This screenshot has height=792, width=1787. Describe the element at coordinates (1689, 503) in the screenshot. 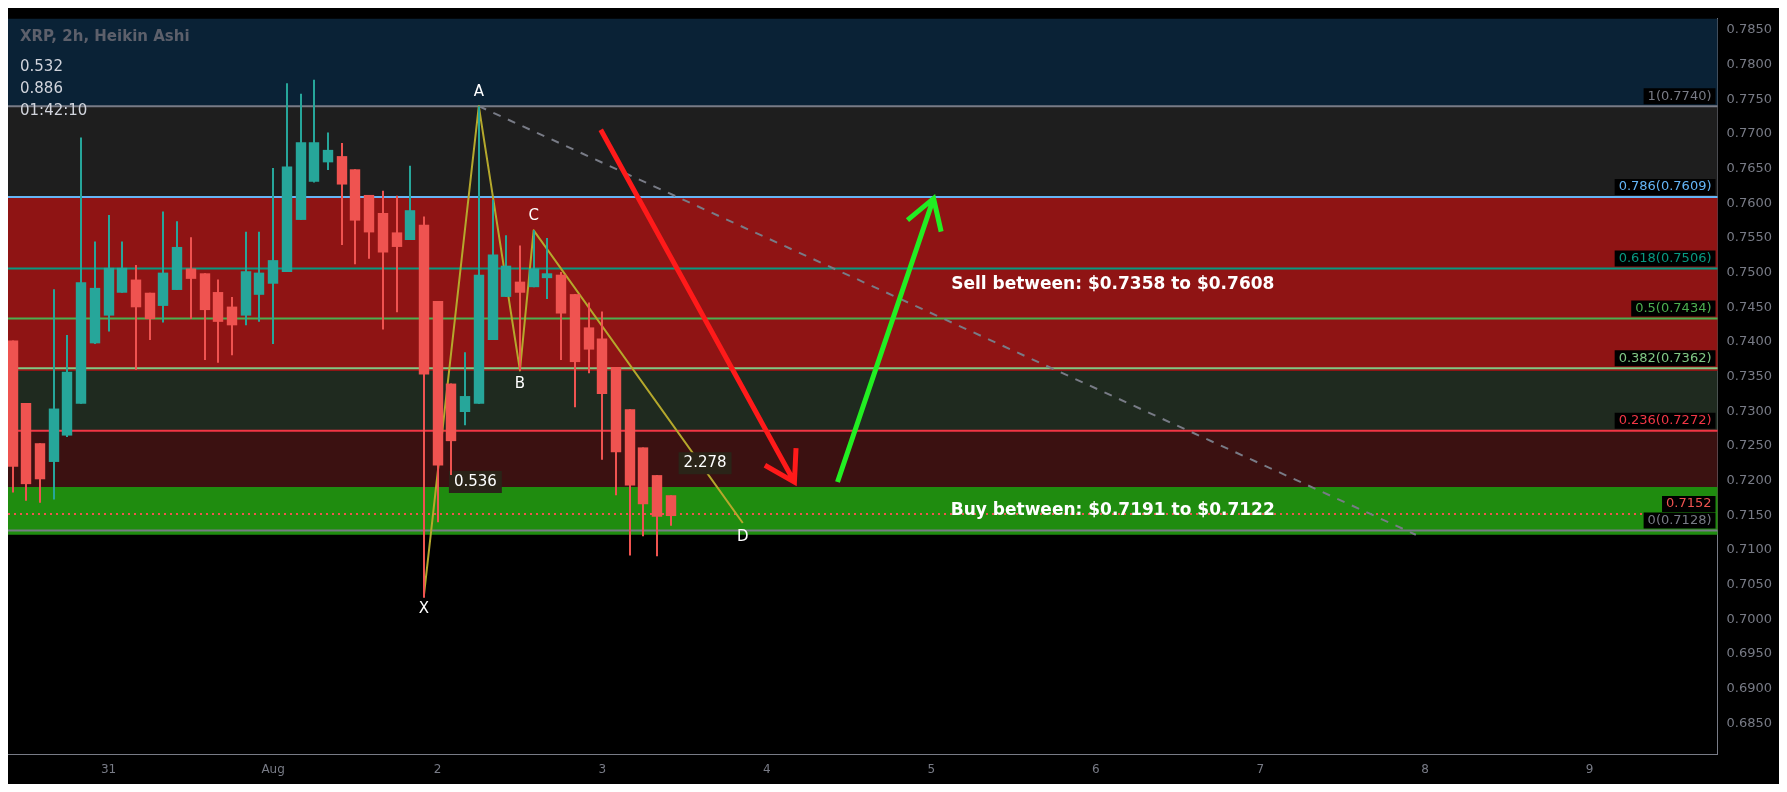

I see `ref-line-label: 0.7152` at that location.